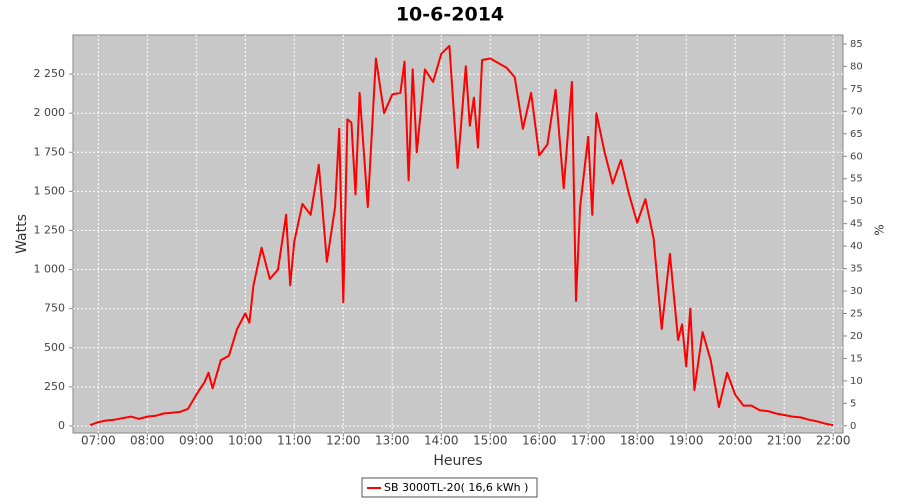  What do you see at coordinates (54, 308) in the screenshot?
I see `y-tick-label: 750` at bounding box center [54, 308].